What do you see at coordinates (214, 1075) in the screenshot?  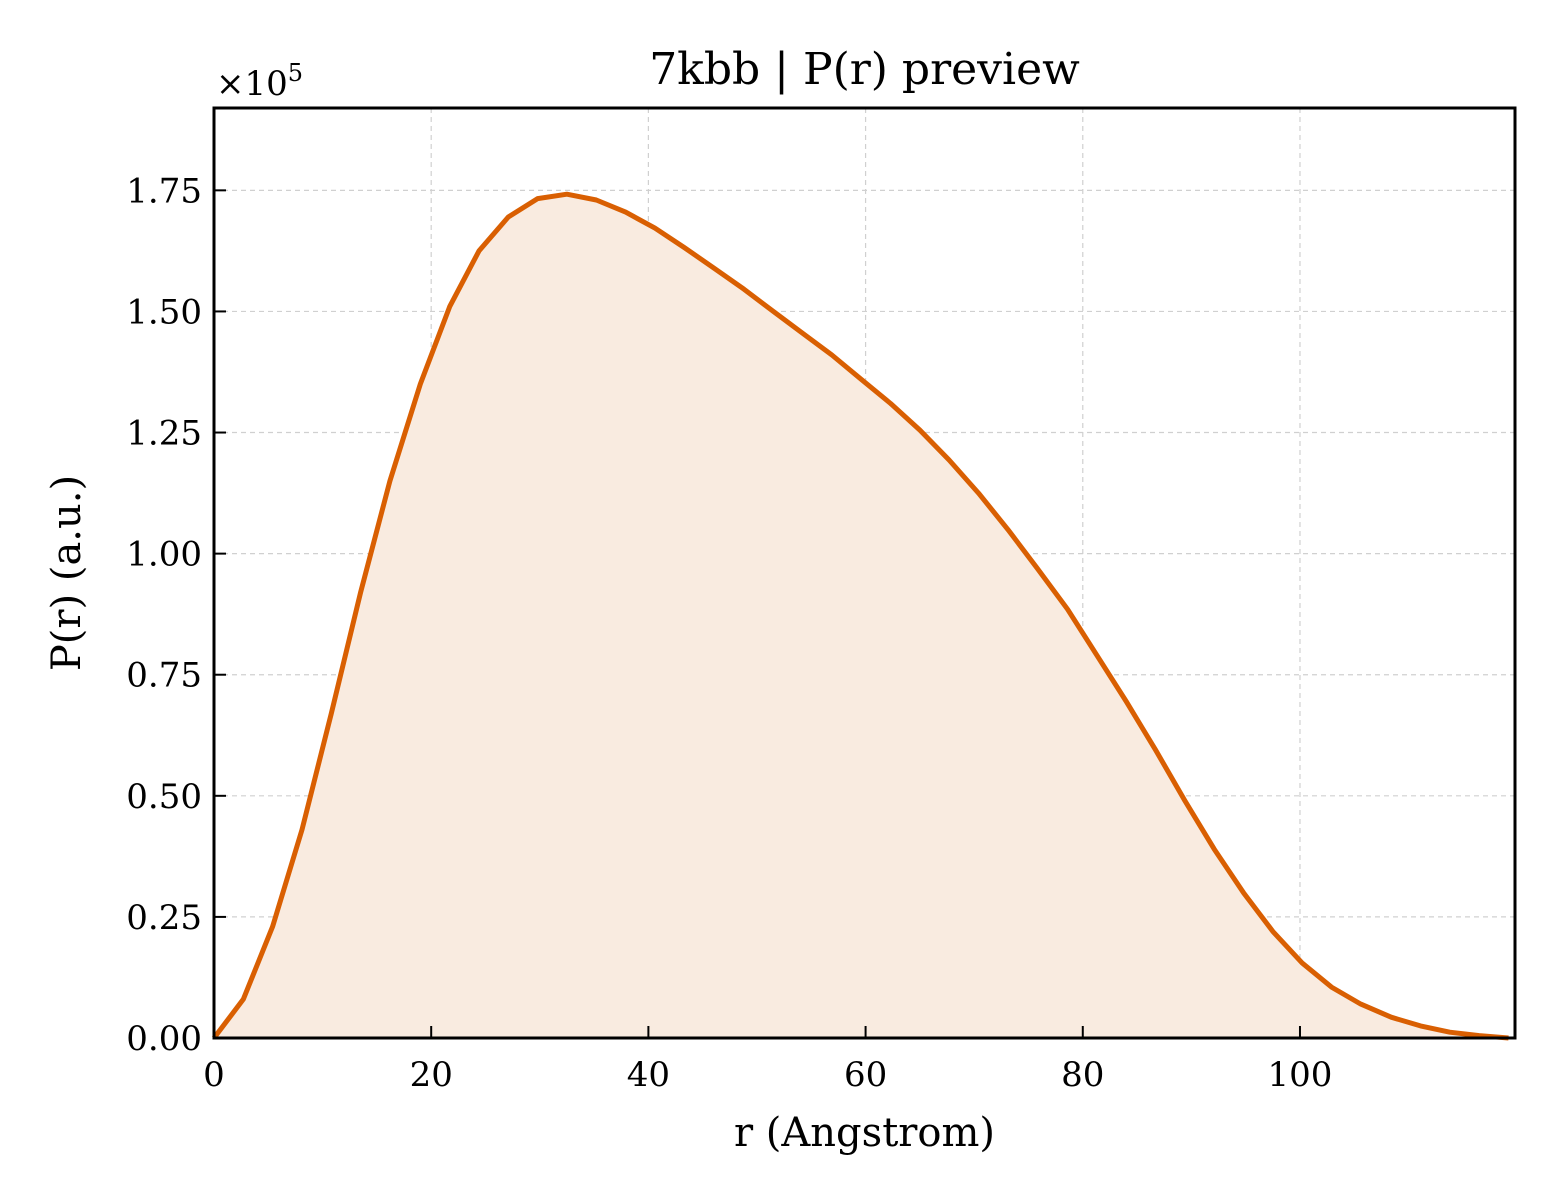 I see `x-tick-label: 0` at bounding box center [214, 1075].